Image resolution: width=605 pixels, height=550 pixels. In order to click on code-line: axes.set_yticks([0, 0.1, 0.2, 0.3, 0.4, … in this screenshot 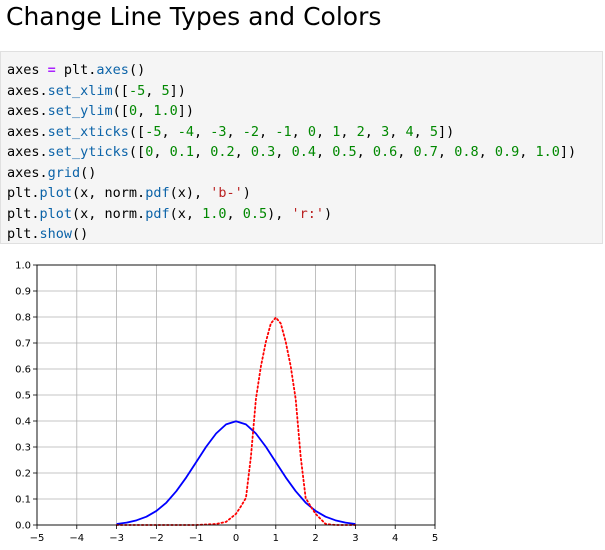, I will do `click(291, 152)`.